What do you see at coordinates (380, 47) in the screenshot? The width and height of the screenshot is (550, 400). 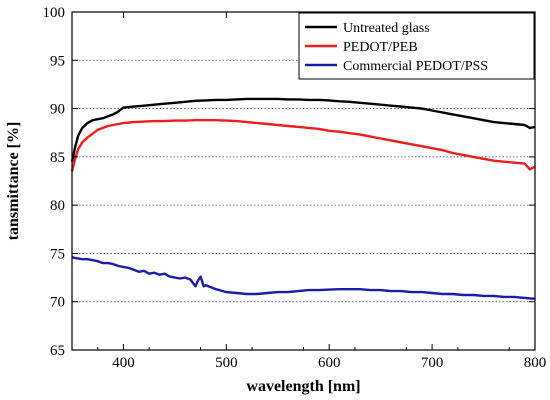 I see `legend-label-2: PEDOT/PEB` at bounding box center [380, 47].